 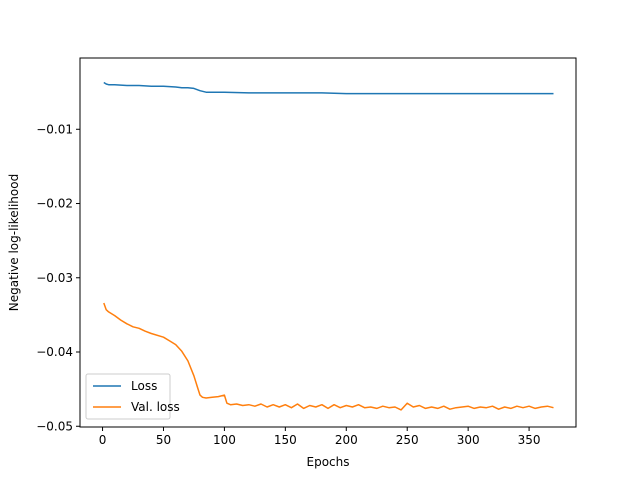 What do you see at coordinates (14, 242) in the screenshot?
I see `y-axis-label: Negative log-likelihood` at bounding box center [14, 242].